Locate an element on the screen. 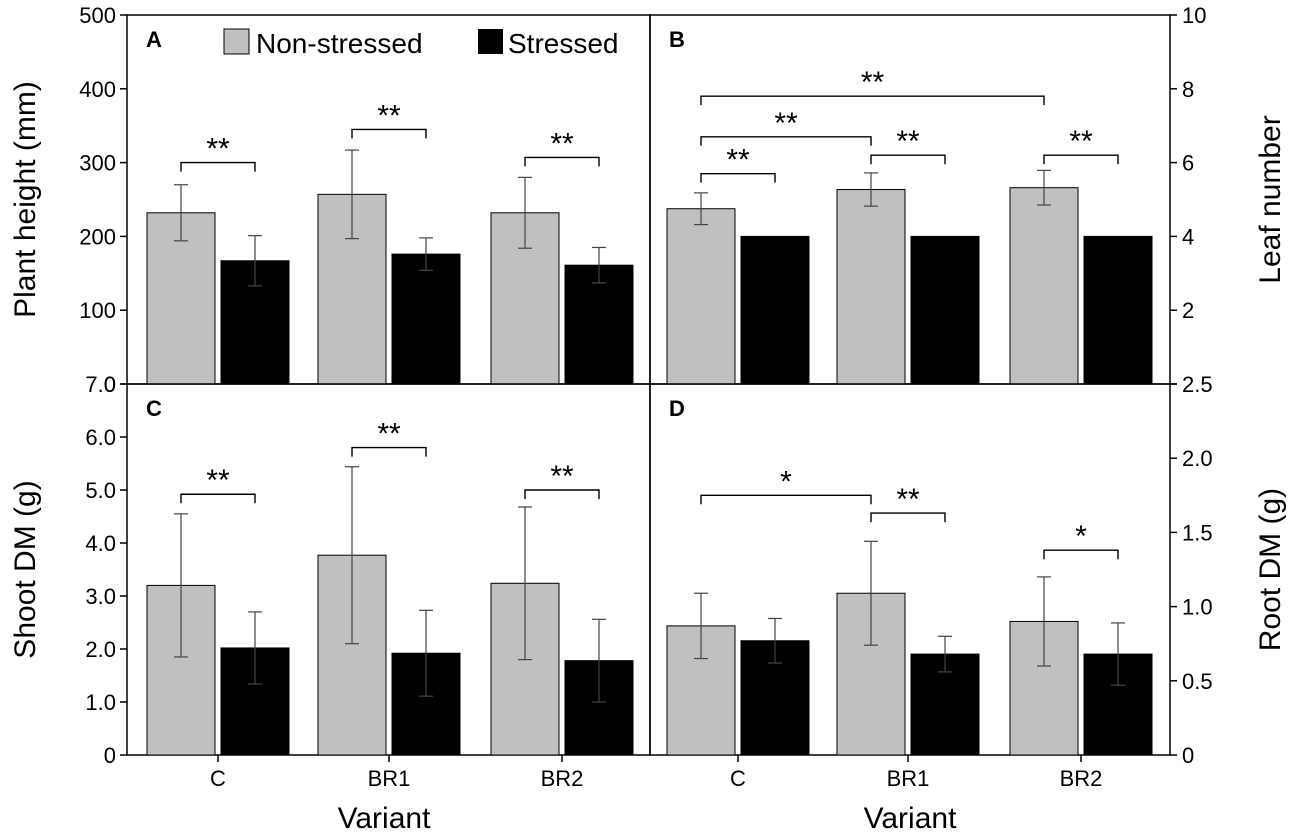 The width and height of the screenshot is (1299, 835). y-tick-label: 4 is located at coordinates (1188, 236).